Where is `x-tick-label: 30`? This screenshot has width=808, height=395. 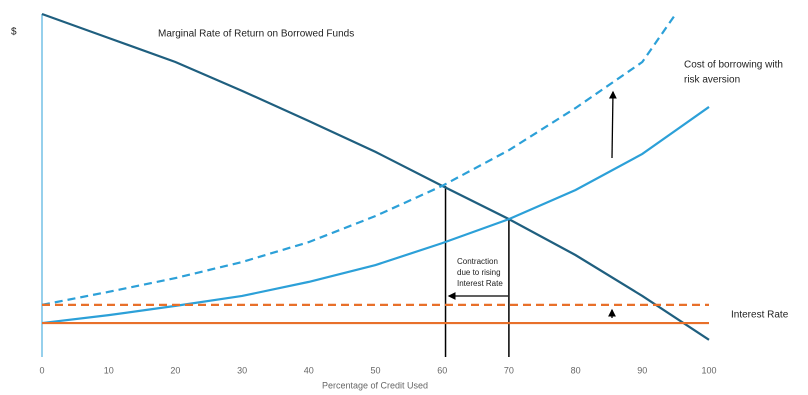
x-tick-label: 30 is located at coordinates (242, 370).